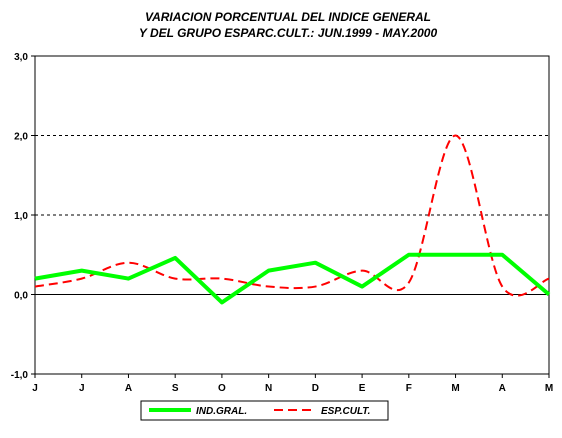 The image size is (562, 438). Describe the element at coordinates (20, 375) in the screenshot. I see `y-tick-label: -1,0` at that location.